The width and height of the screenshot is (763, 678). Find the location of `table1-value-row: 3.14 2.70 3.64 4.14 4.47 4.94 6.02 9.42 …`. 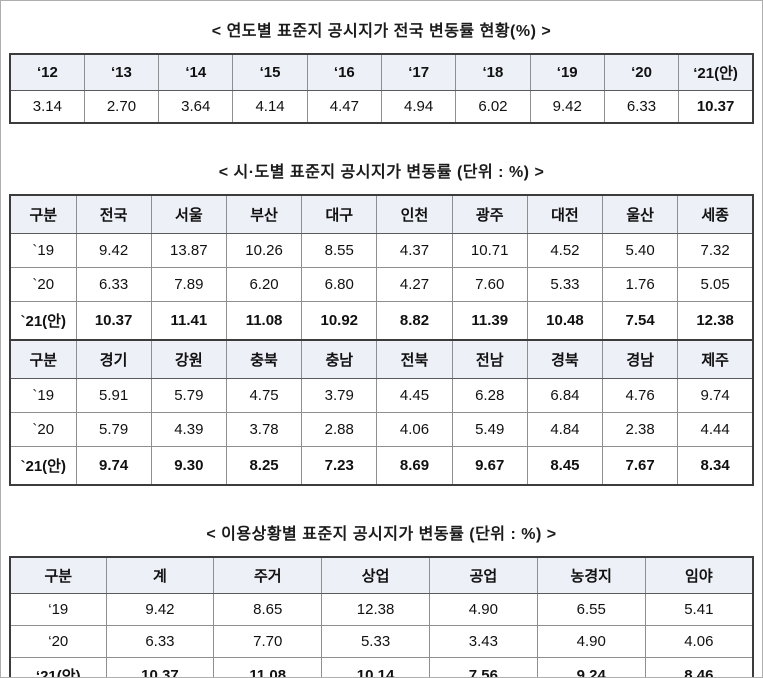

table1-value-row: 3.14 2.70 3.64 4.14 4.47 4.94 6.02 9.42 … is located at coordinates (381, 107).